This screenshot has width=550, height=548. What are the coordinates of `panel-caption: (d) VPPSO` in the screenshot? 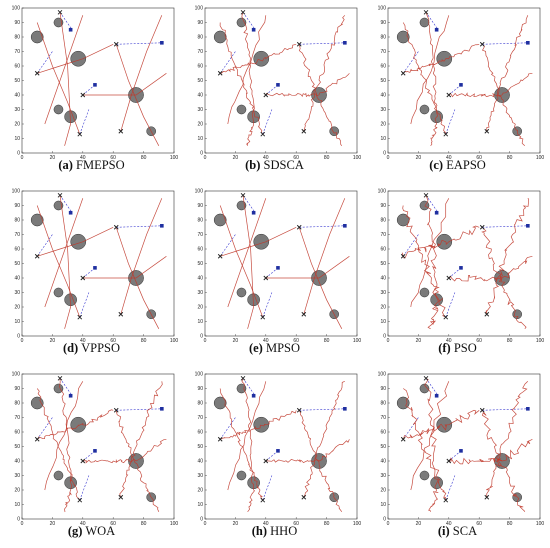 It's located at (91, 348).